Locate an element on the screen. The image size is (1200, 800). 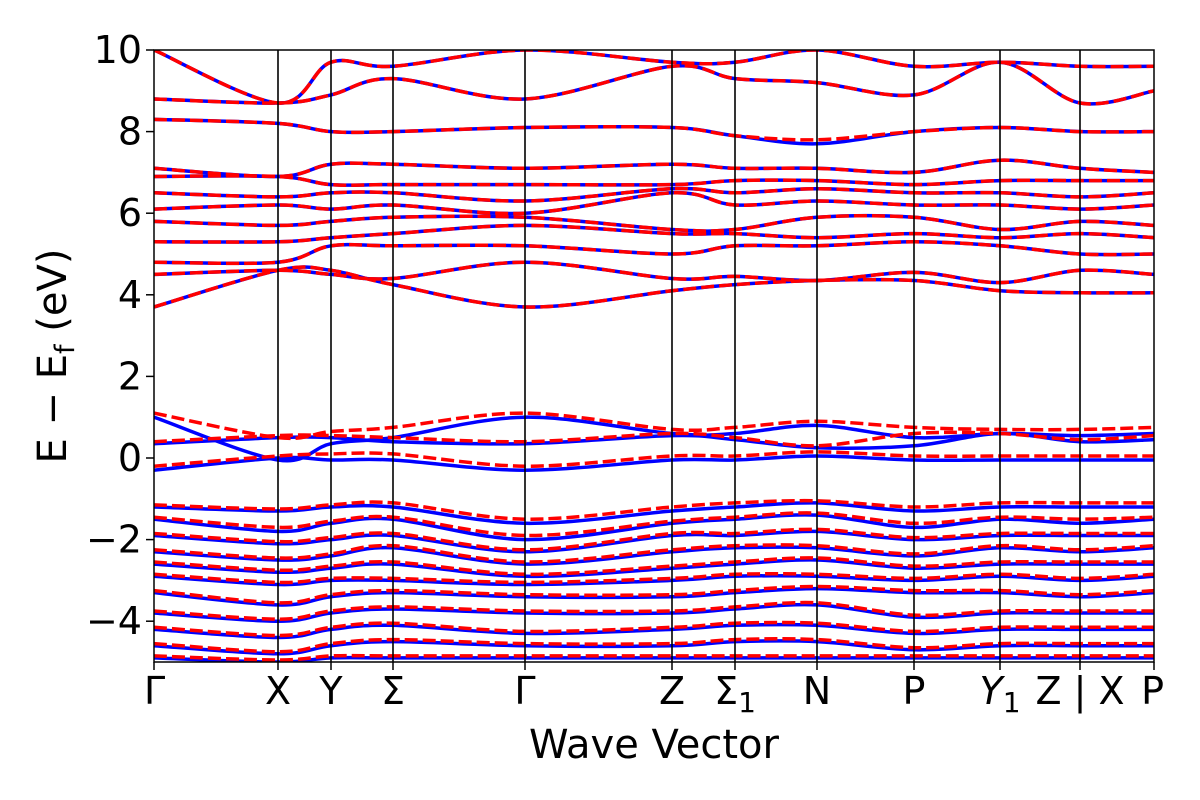
y-tick-label: 8 is located at coordinates (130, 132).